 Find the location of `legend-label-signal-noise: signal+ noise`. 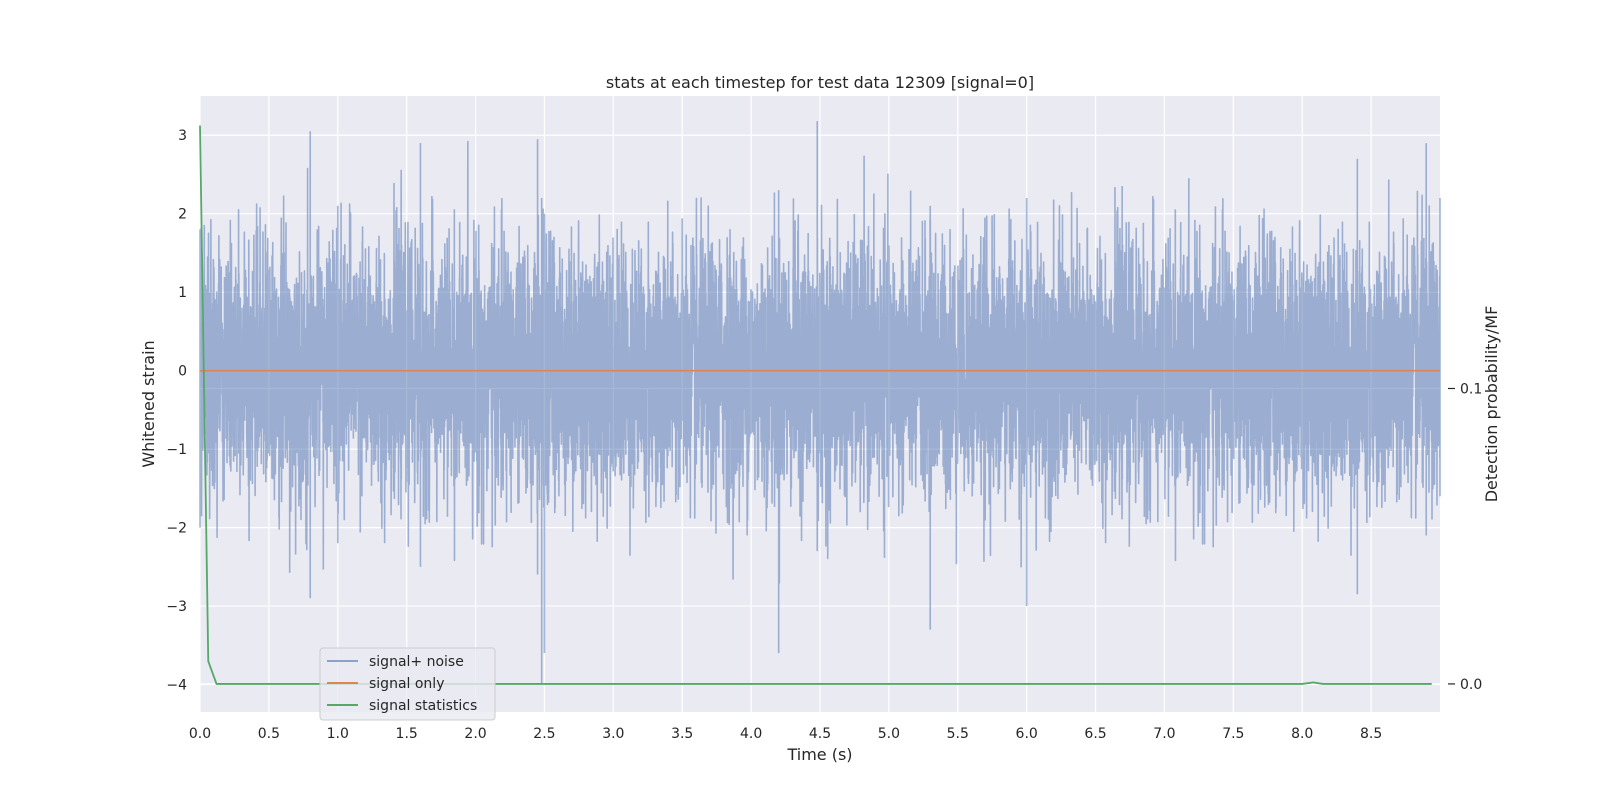

legend-label-signal-noise: signal+ noise is located at coordinates (416, 662).